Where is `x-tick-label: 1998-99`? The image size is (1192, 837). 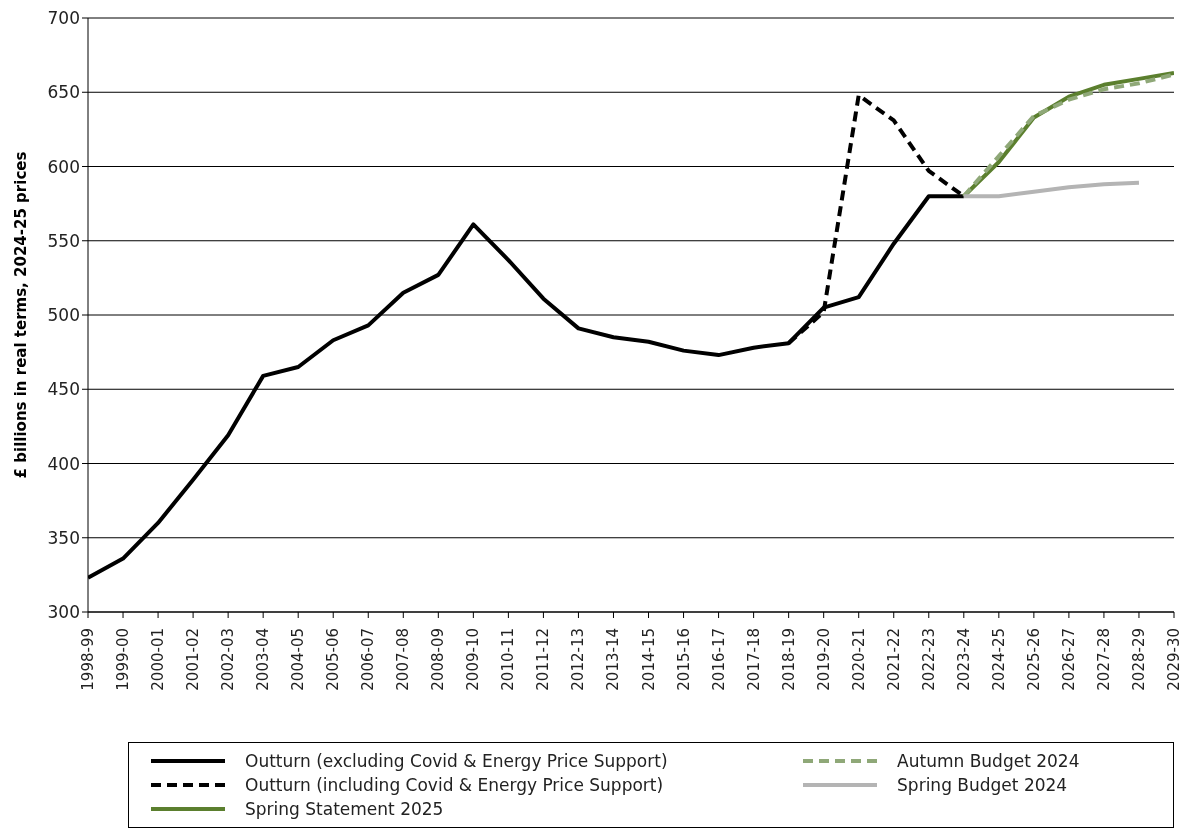 x-tick-label: 1998-99 is located at coordinates (88, 659).